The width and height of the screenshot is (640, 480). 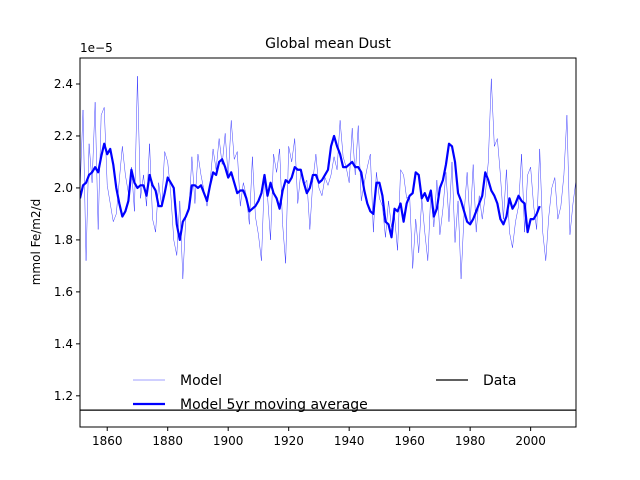 What do you see at coordinates (349, 441) in the screenshot?
I see `x-tick-label: 1940` at bounding box center [349, 441].